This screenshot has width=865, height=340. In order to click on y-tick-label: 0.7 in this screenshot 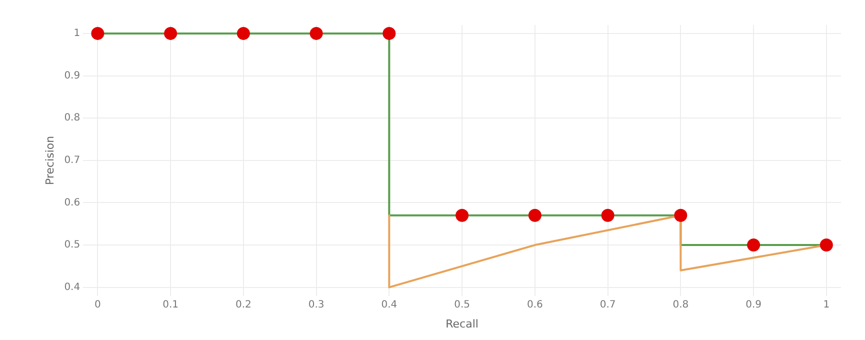, I will do `click(72, 160)`.